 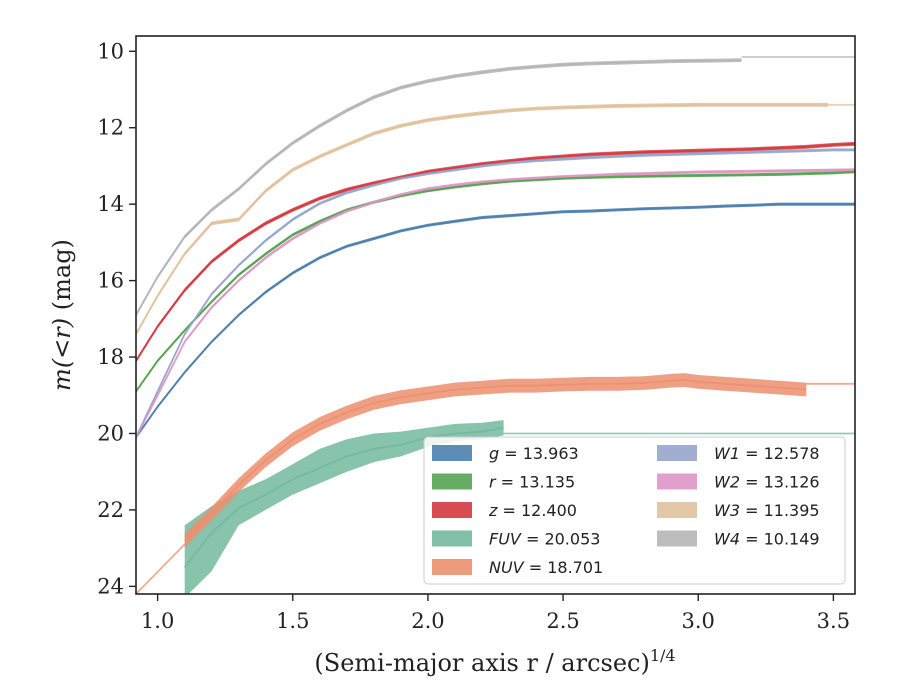 What do you see at coordinates (110, 204) in the screenshot?
I see `y-tick-label: 14` at bounding box center [110, 204].